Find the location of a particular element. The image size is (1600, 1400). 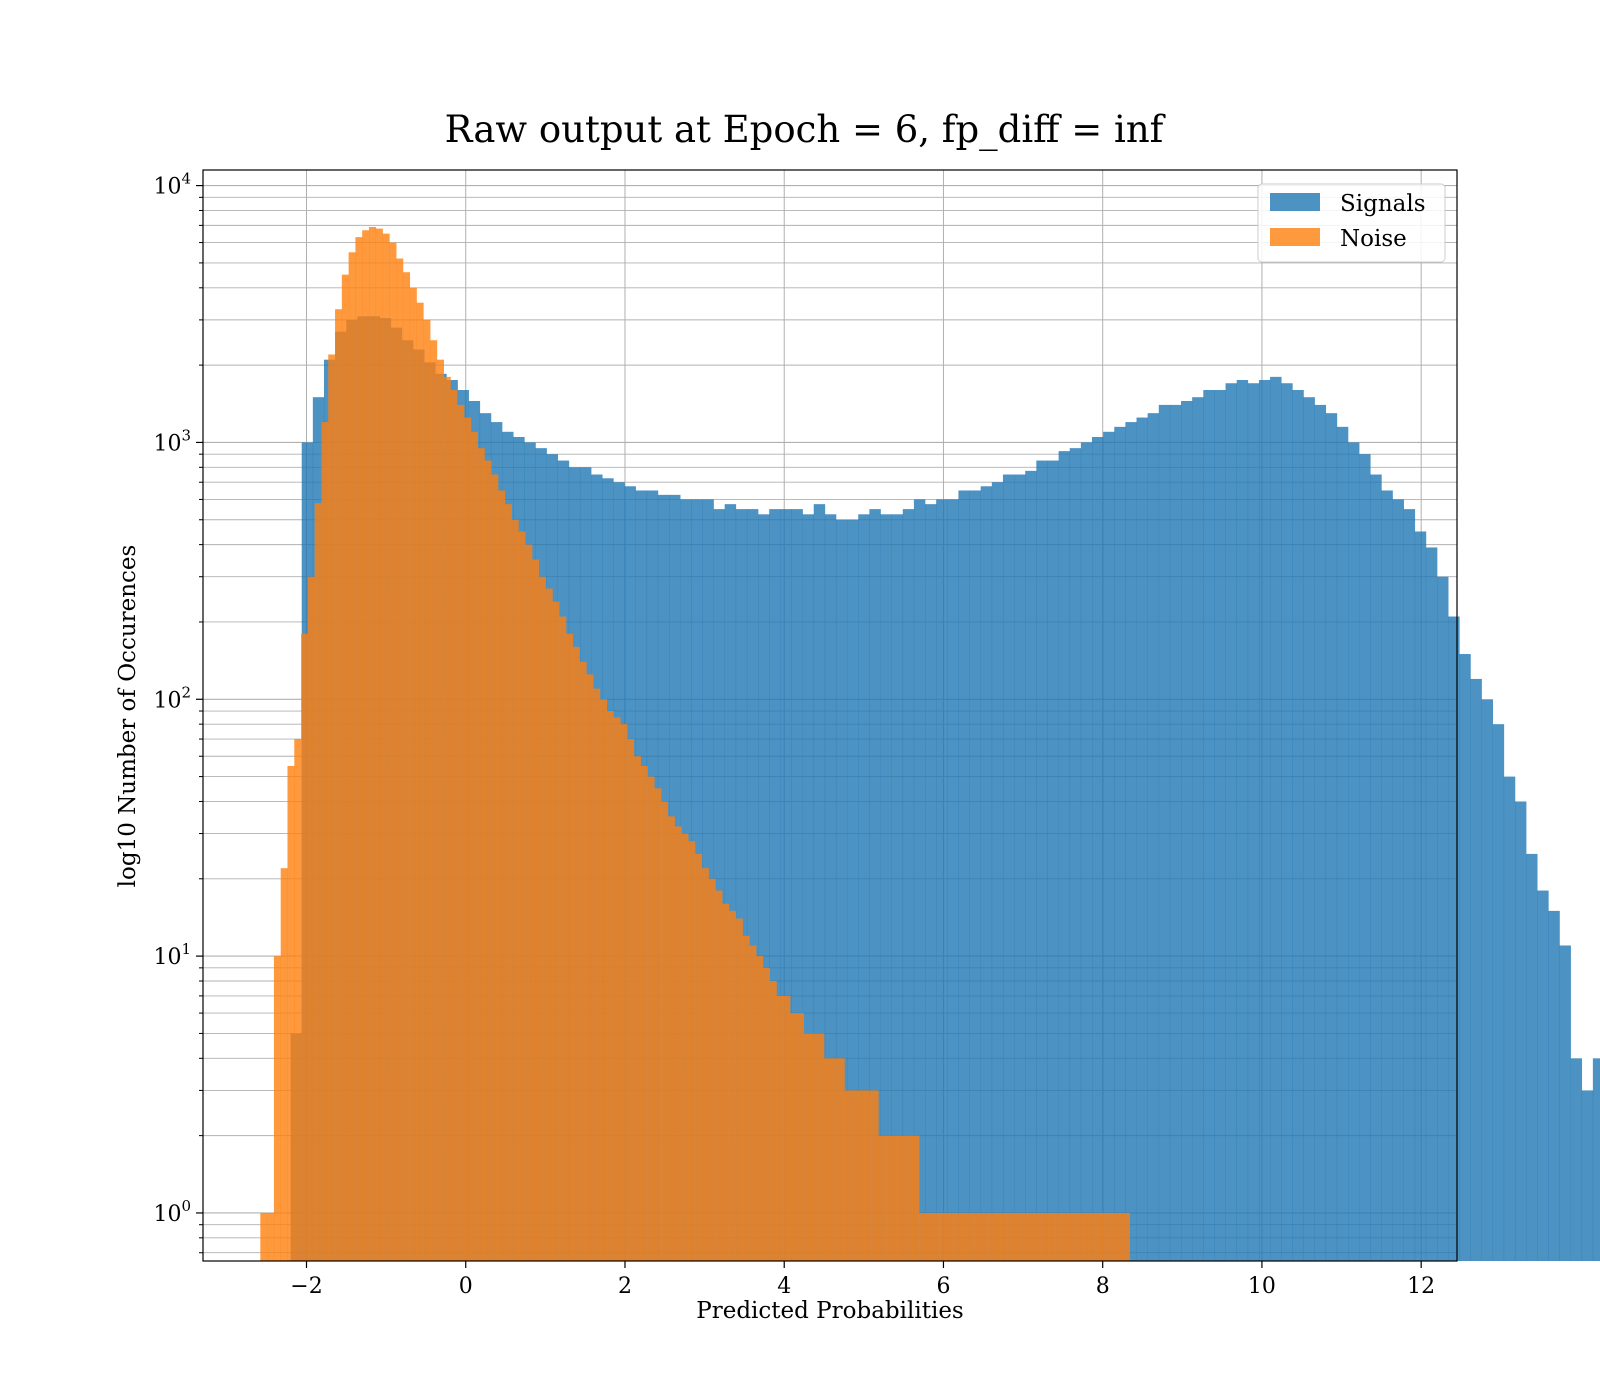

legend: Signals Noise is located at coordinates (1351, 223).